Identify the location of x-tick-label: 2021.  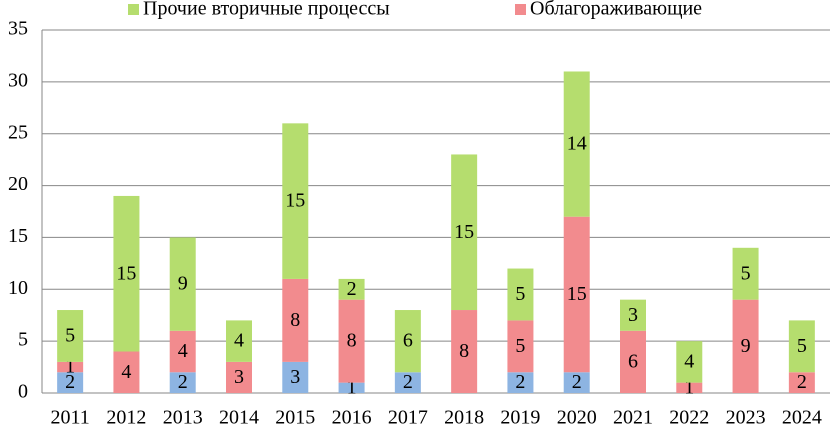
(633, 418).